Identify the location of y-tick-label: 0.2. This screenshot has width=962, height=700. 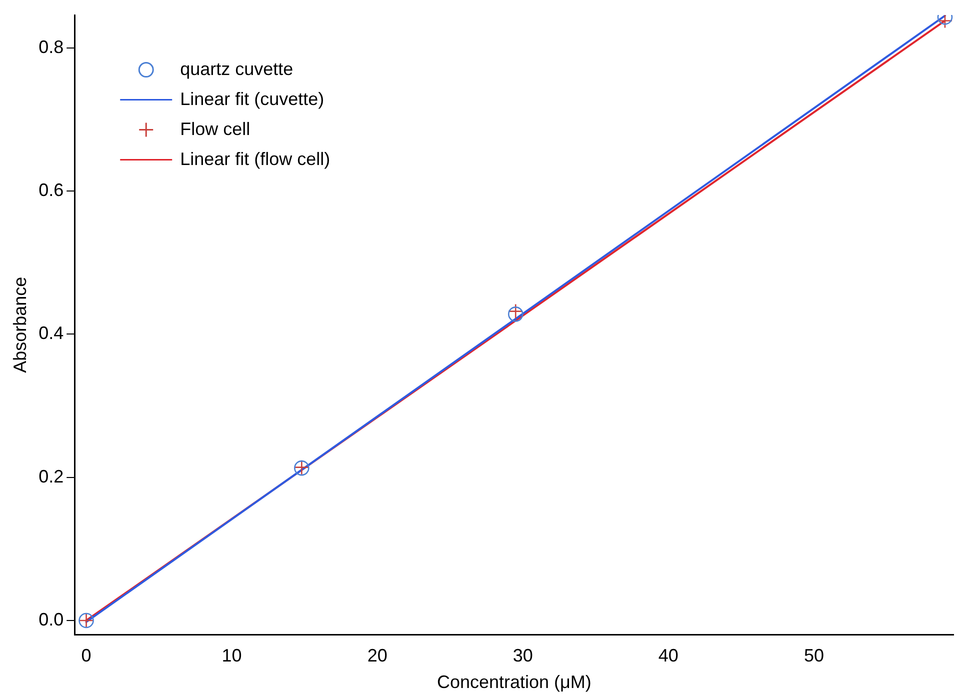
(51, 476).